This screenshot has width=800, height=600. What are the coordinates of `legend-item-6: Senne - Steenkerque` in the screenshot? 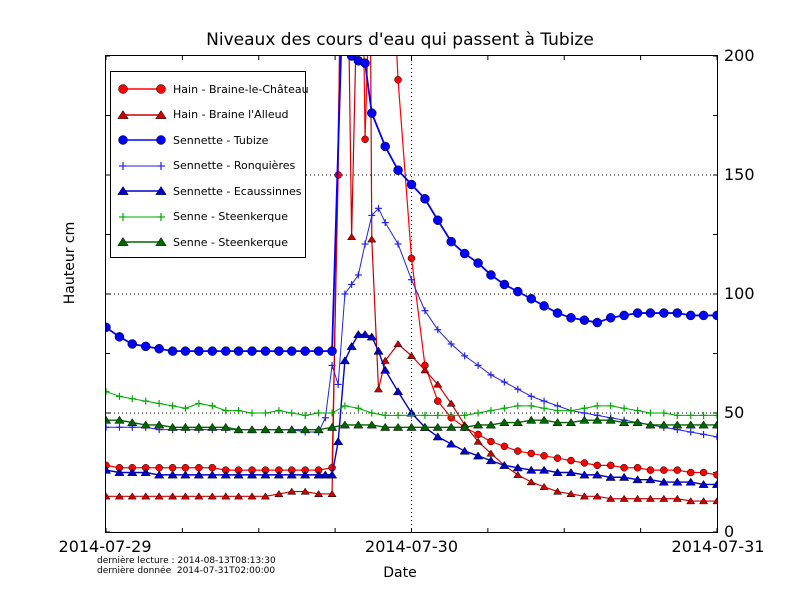 It's located at (208, 242).